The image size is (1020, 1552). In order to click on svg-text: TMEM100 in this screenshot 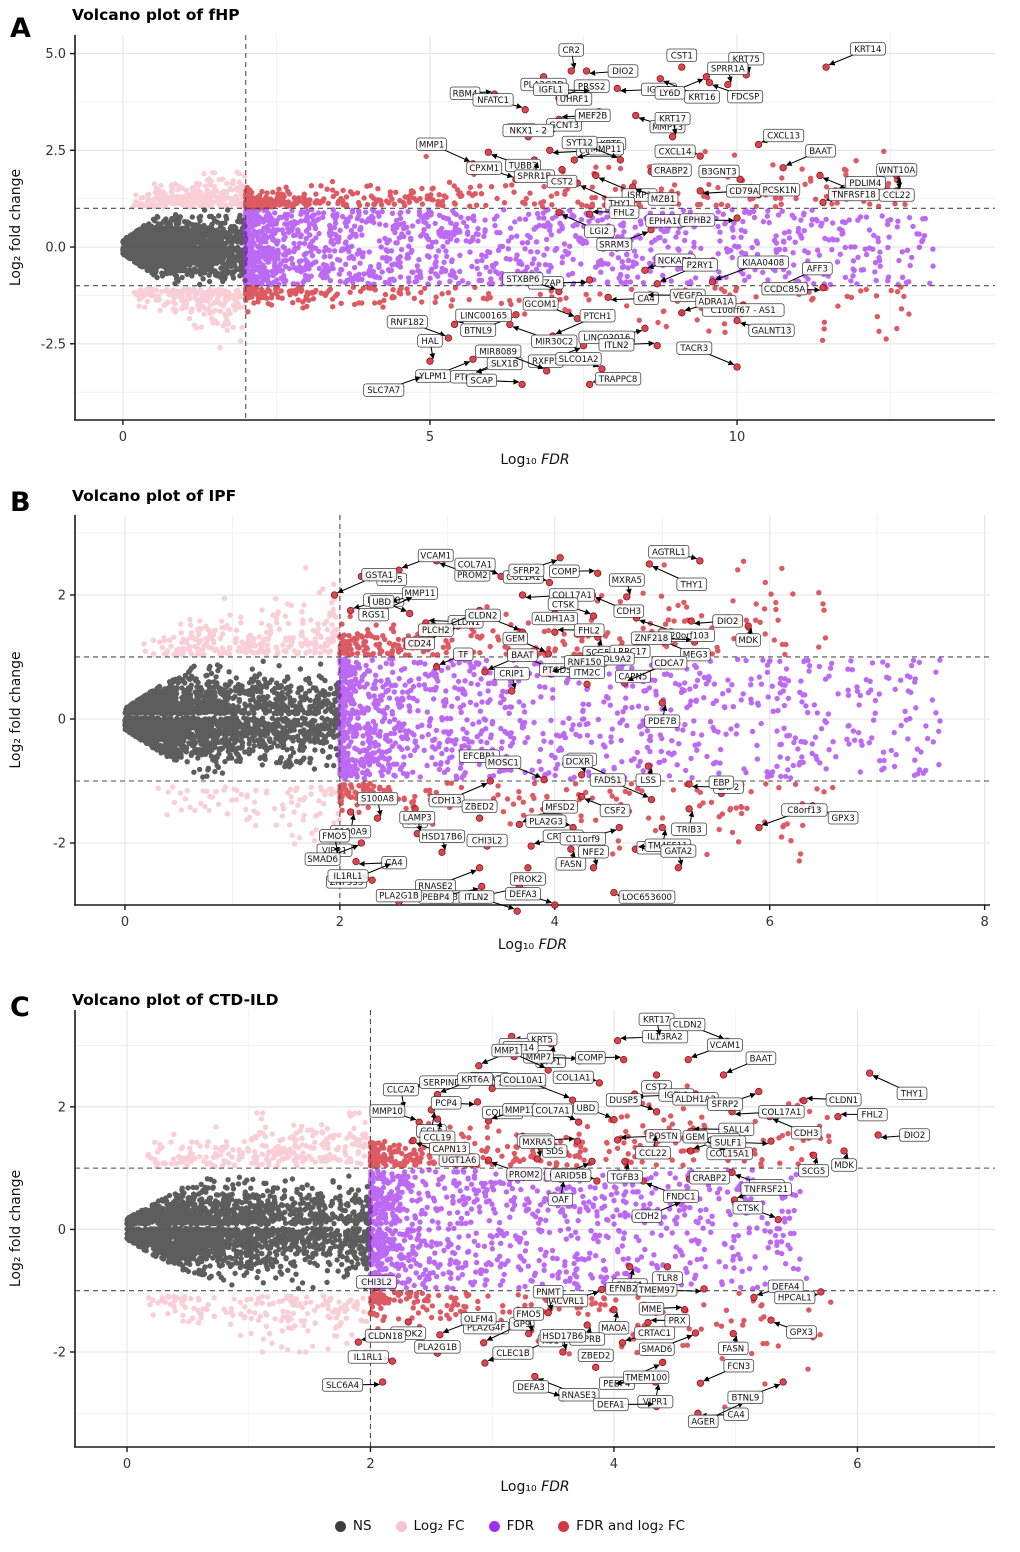, I will do `click(645, 1378)`.